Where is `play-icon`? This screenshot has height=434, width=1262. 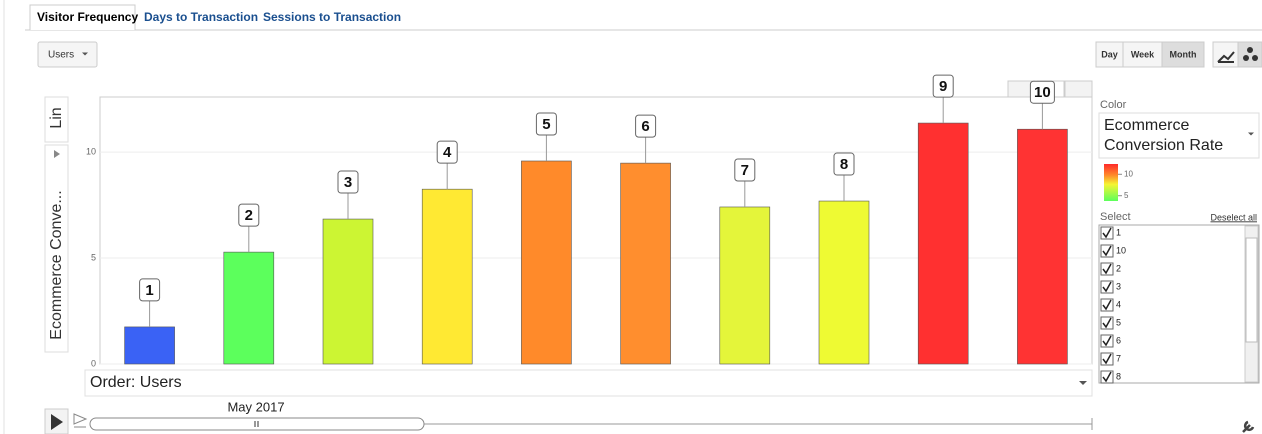
play-icon is located at coordinates (57, 422).